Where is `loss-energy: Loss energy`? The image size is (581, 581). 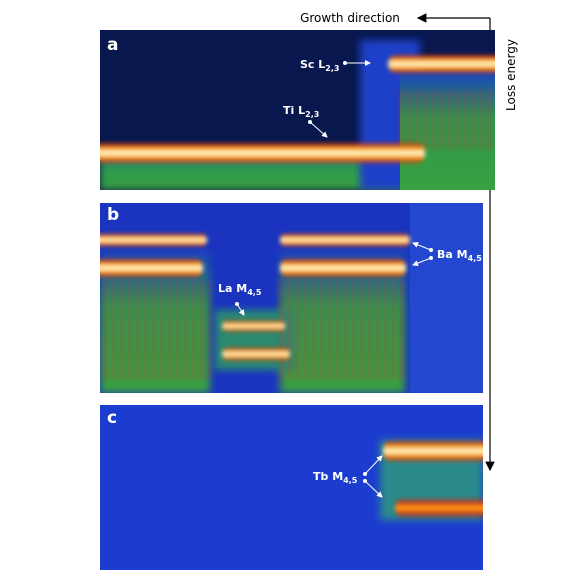 loss-energy: Loss energy is located at coordinates (511, 75).